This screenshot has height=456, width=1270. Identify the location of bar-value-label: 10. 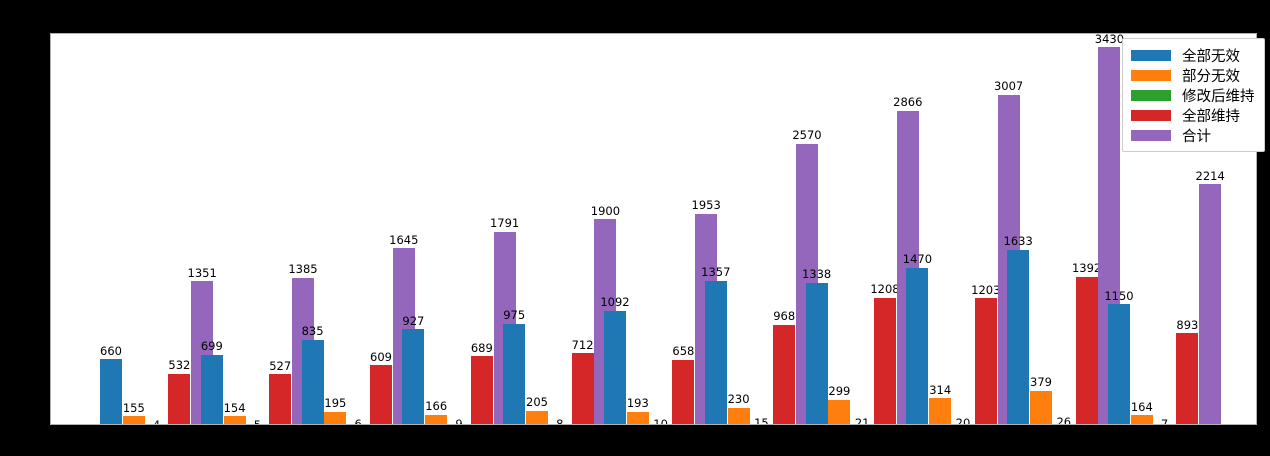
(660, 421).